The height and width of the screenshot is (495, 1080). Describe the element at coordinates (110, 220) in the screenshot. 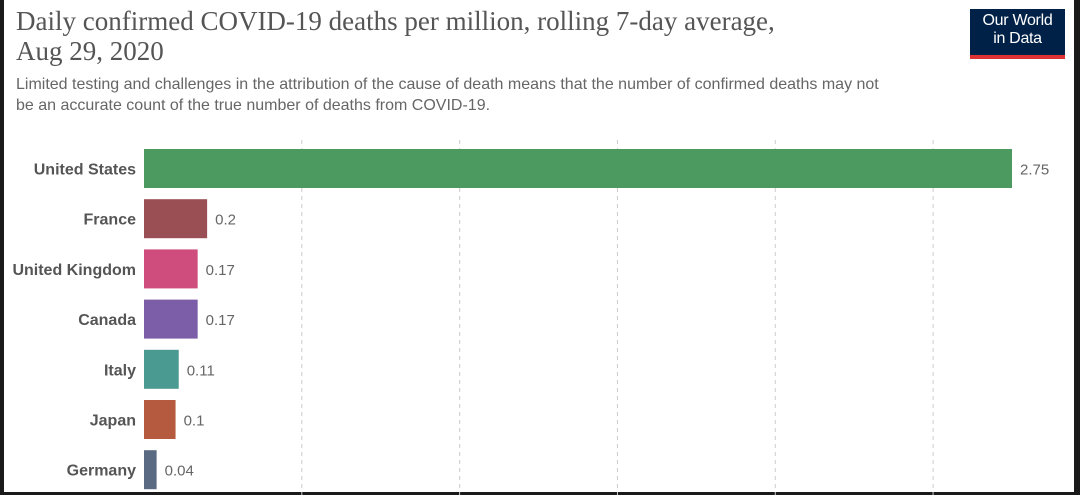

I see `category-label: France` at that location.